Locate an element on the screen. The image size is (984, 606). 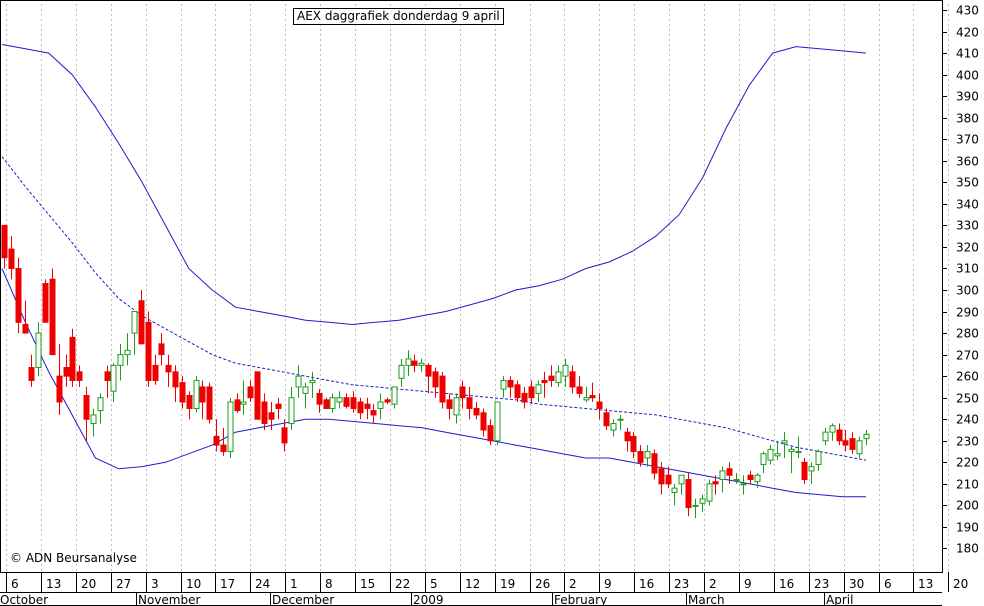
y-tick-label: 390 is located at coordinates (967, 97).